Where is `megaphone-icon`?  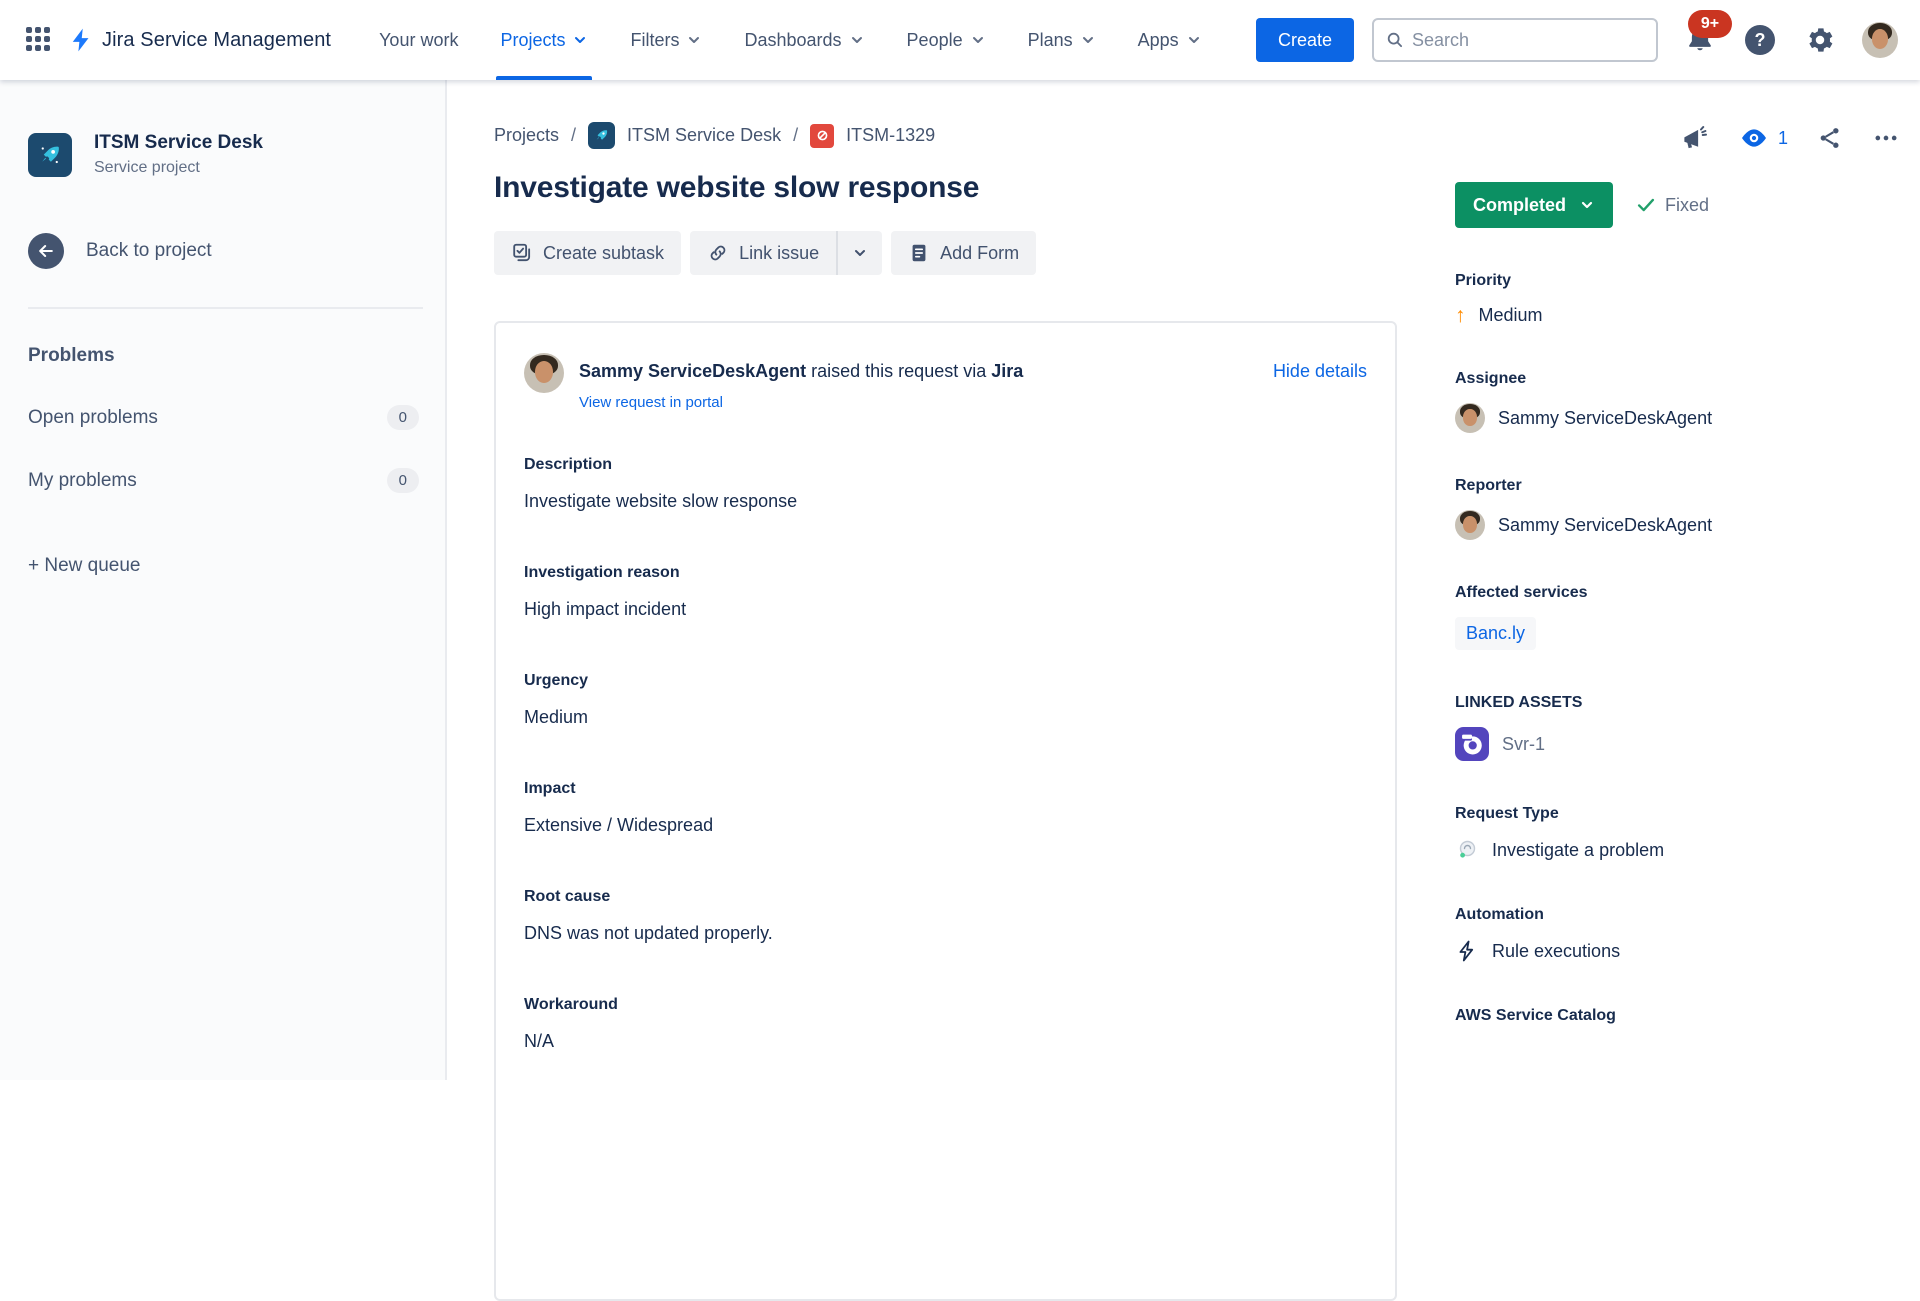 megaphone-icon is located at coordinates (1695, 138).